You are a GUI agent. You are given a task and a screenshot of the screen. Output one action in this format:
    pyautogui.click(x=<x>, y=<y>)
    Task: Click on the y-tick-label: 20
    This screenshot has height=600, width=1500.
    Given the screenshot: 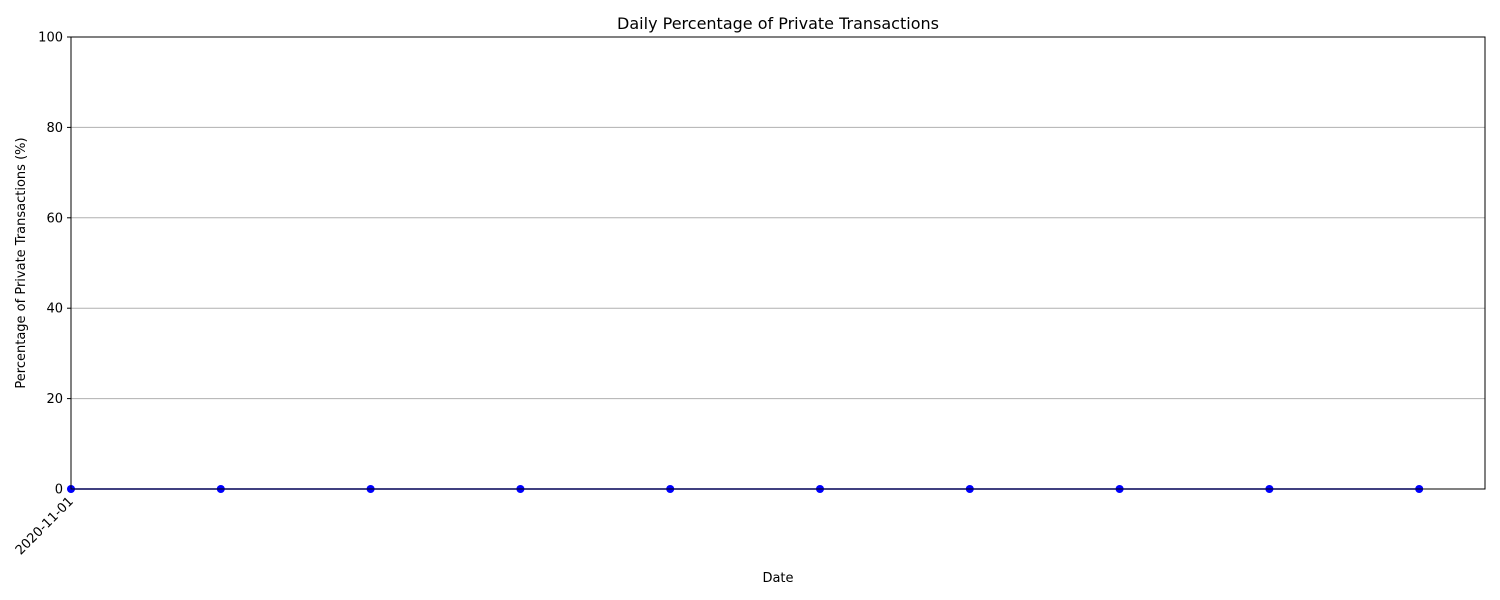 What is the action you would take?
    pyautogui.click(x=54, y=399)
    